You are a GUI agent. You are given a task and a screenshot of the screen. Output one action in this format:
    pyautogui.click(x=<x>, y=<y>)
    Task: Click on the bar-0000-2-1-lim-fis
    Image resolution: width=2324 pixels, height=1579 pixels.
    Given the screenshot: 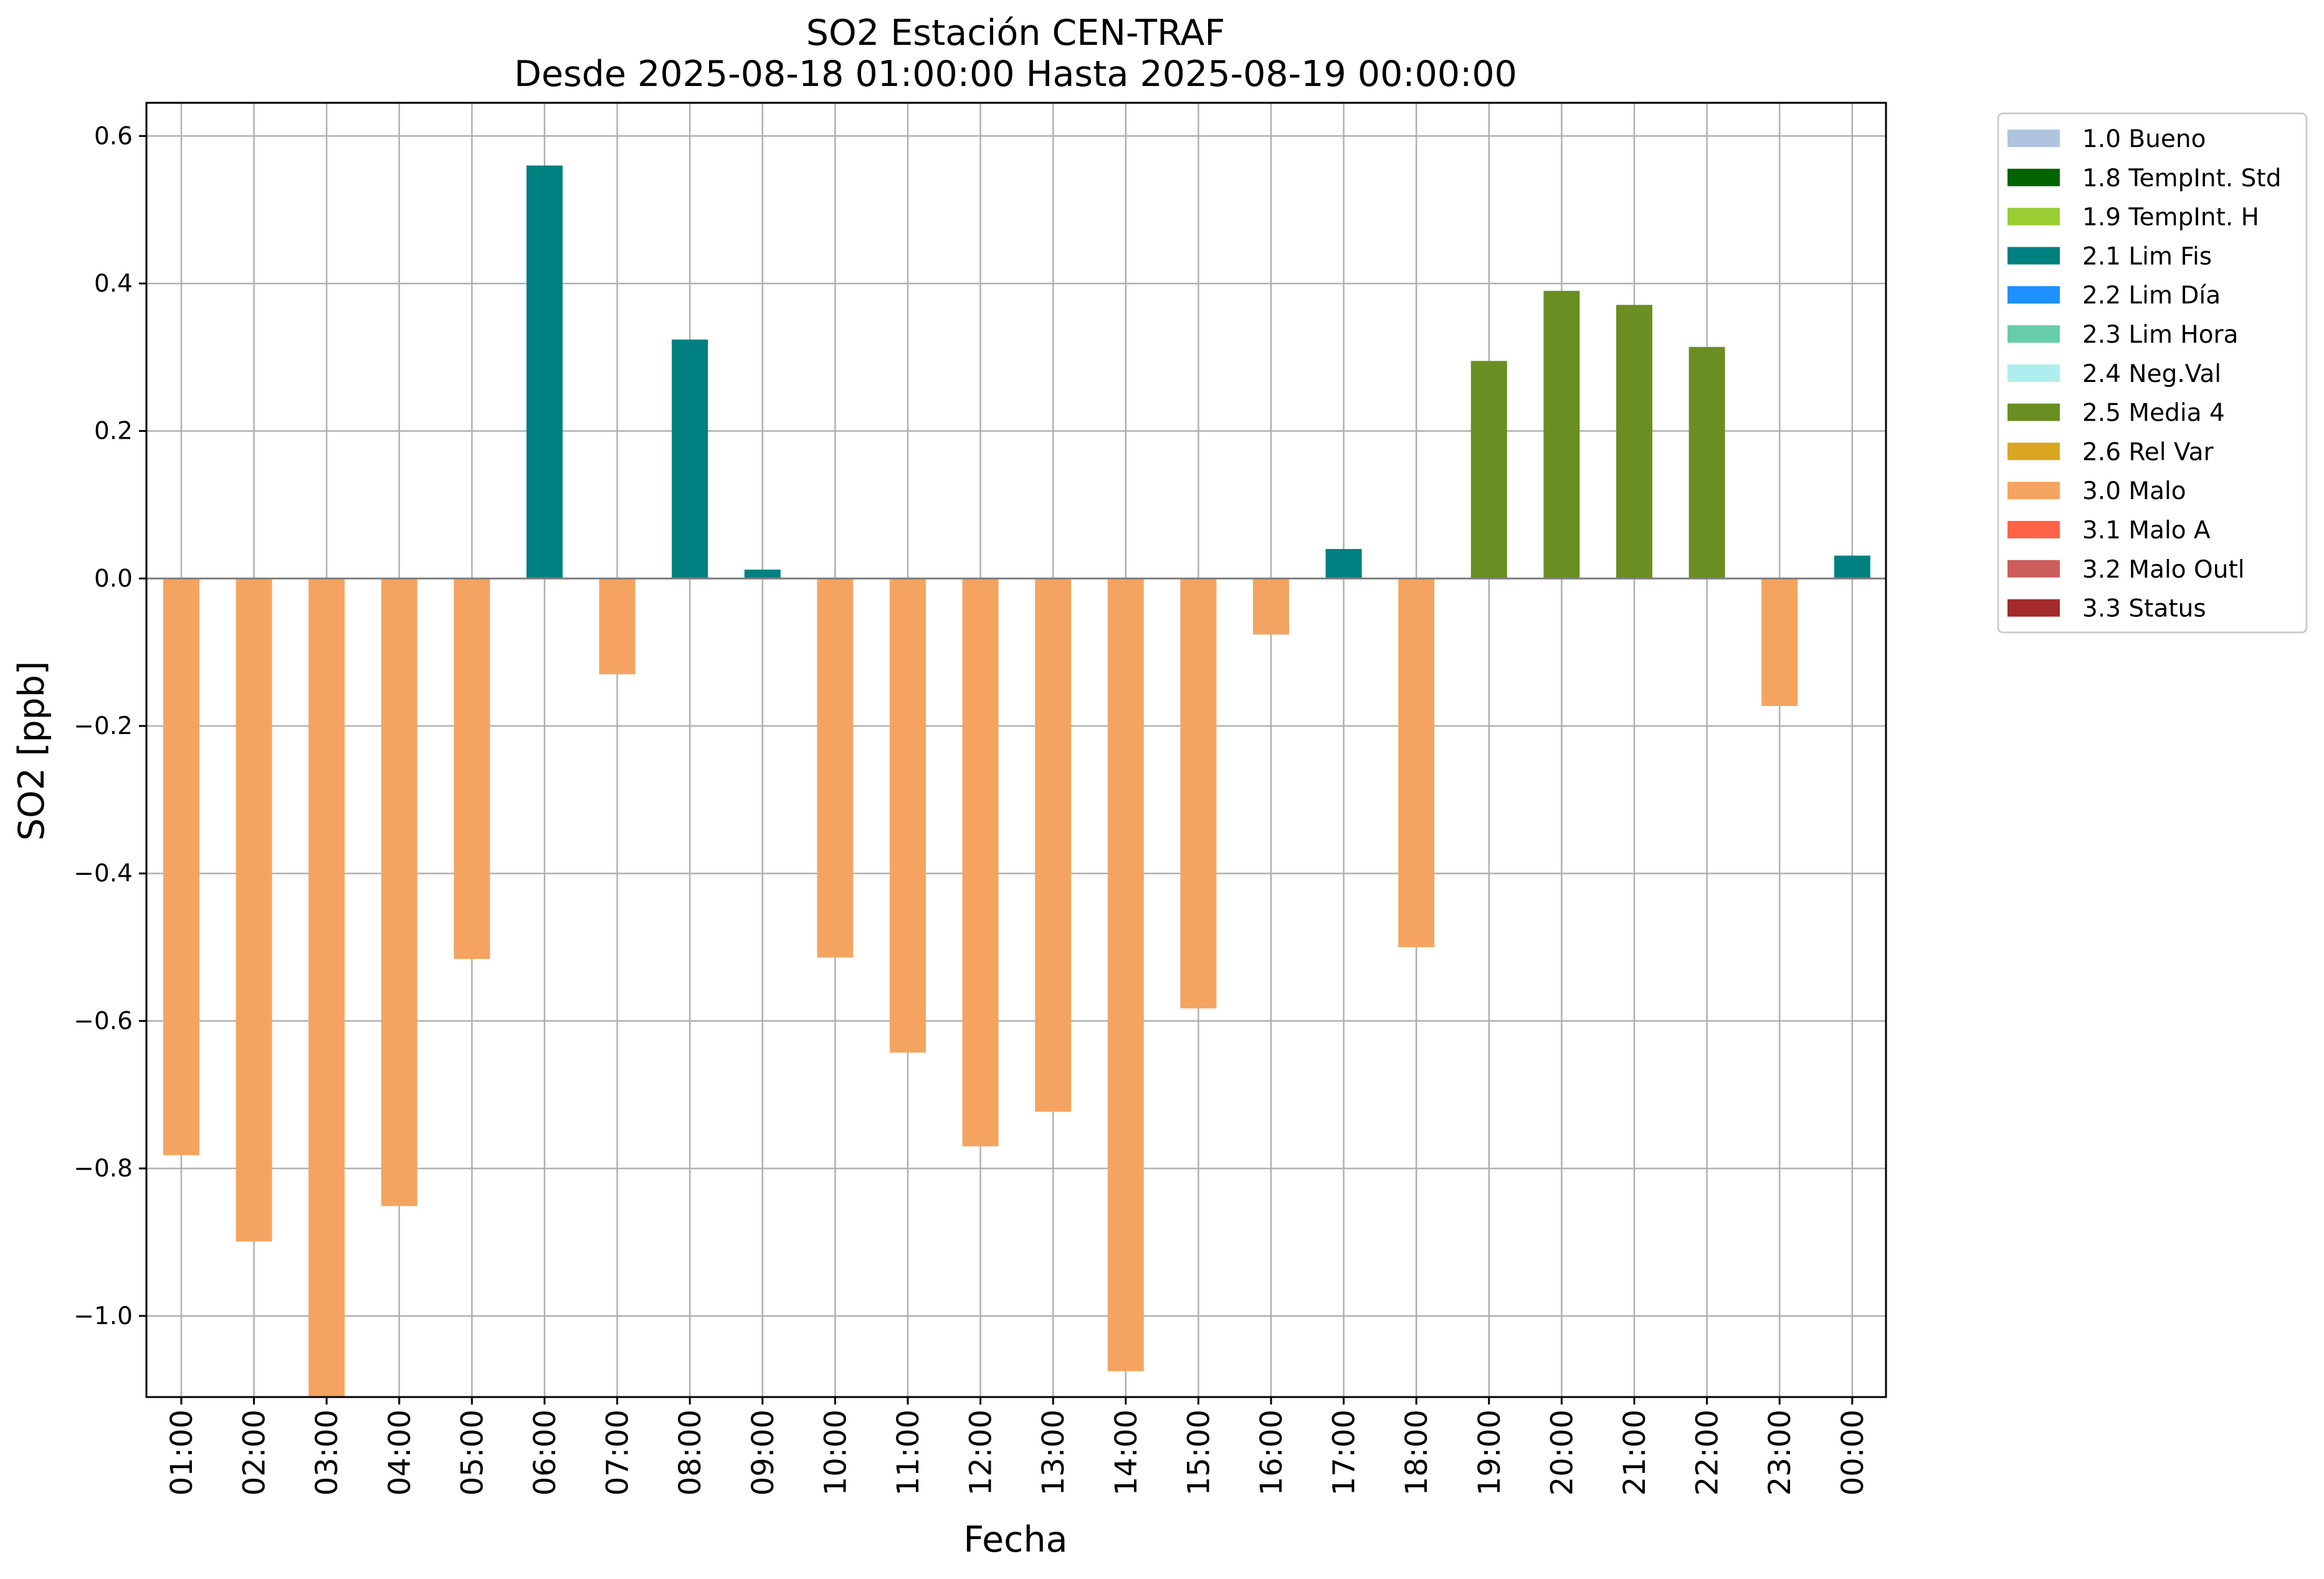 What is the action you would take?
    pyautogui.click(x=1852, y=567)
    